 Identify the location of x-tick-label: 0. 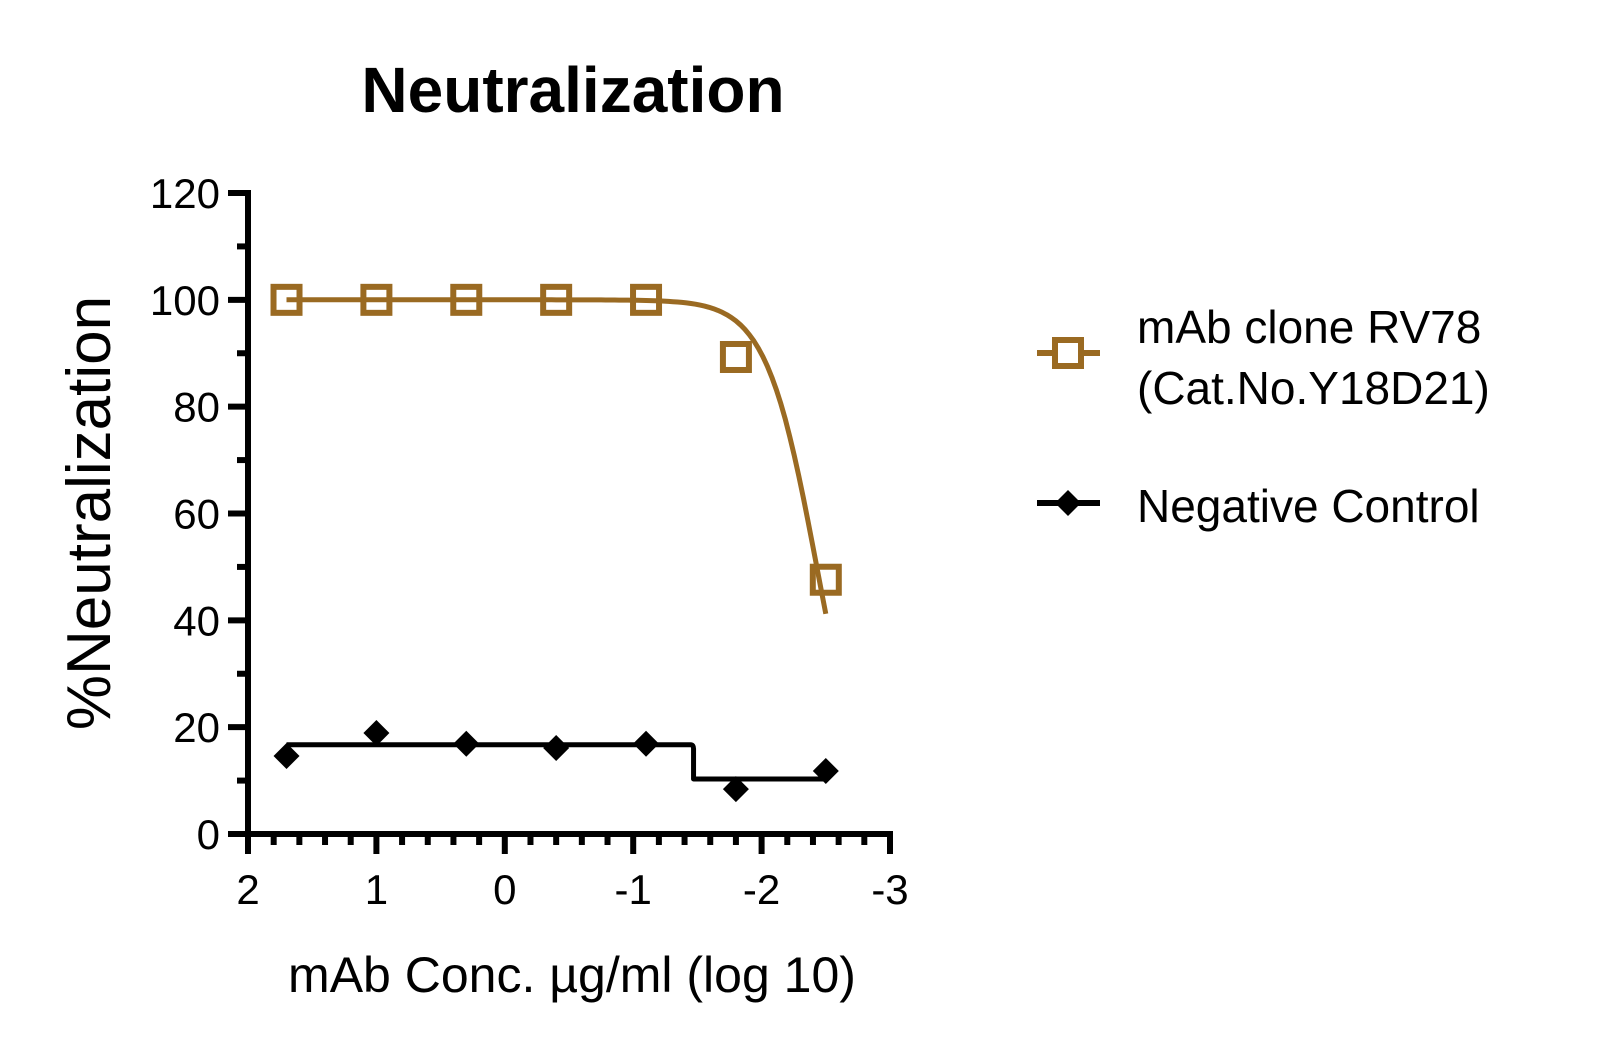
(504, 889).